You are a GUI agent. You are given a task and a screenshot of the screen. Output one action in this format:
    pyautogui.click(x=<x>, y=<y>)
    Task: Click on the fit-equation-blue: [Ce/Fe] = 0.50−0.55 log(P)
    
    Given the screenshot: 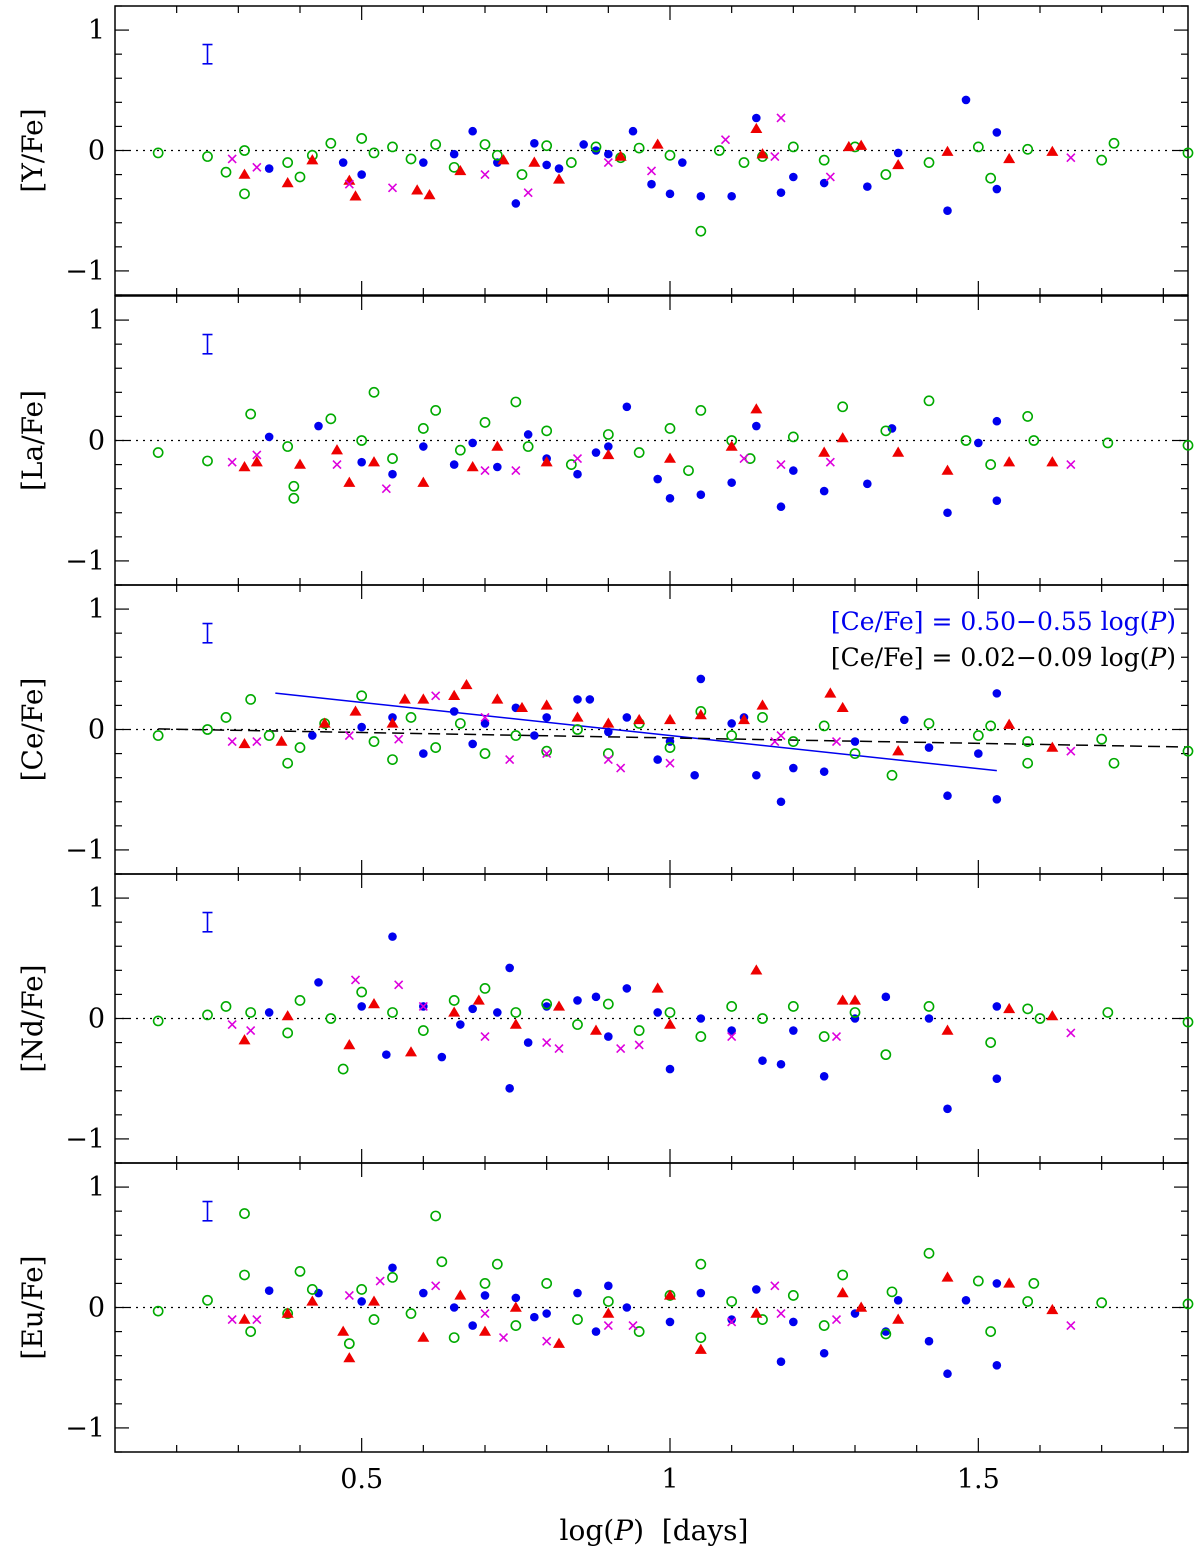 What is the action you would take?
    pyautogui.click(x=1003, y=621)
    